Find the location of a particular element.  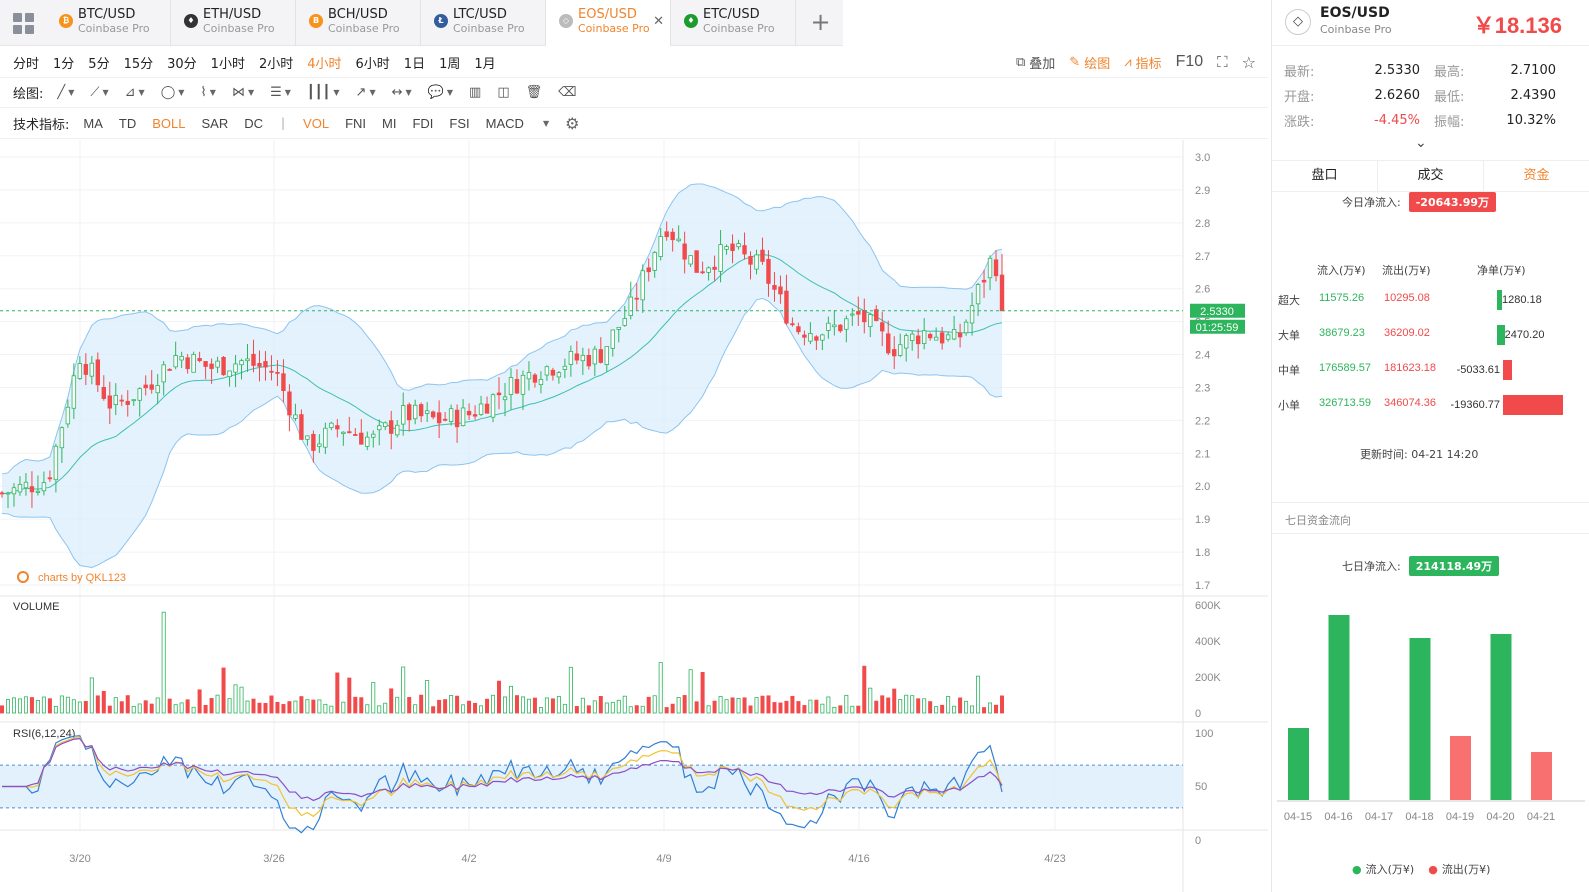

tab-ltc-usd: Ł LTC/USD Coinbase Pro is located at coordinates (483, 23).